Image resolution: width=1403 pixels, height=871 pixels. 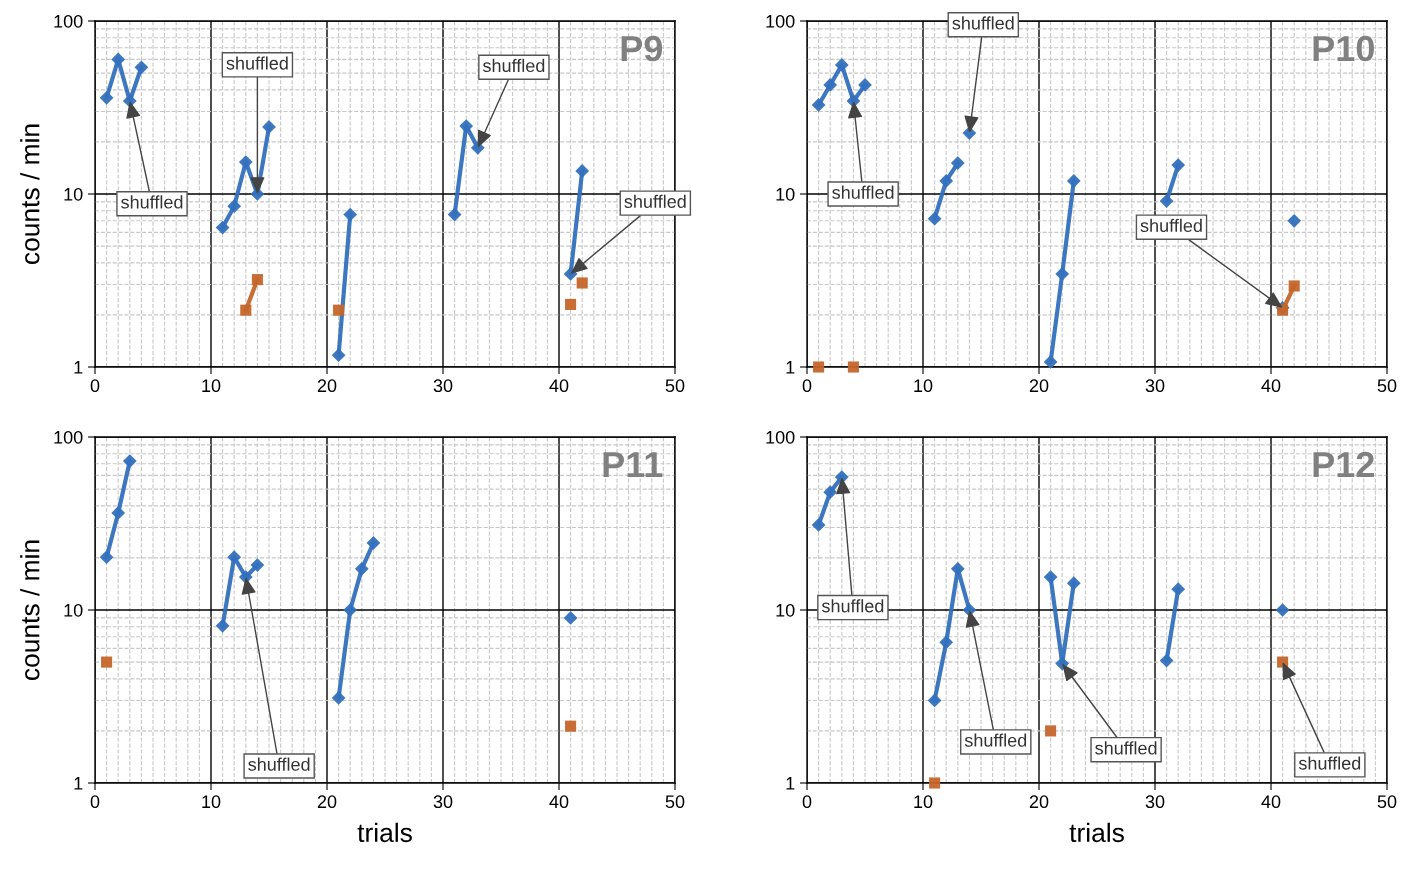 What do you see at coordinates (1343, 464) in the screenshot?
I see `chart-title: P12` at bounding box center [1343, 464].